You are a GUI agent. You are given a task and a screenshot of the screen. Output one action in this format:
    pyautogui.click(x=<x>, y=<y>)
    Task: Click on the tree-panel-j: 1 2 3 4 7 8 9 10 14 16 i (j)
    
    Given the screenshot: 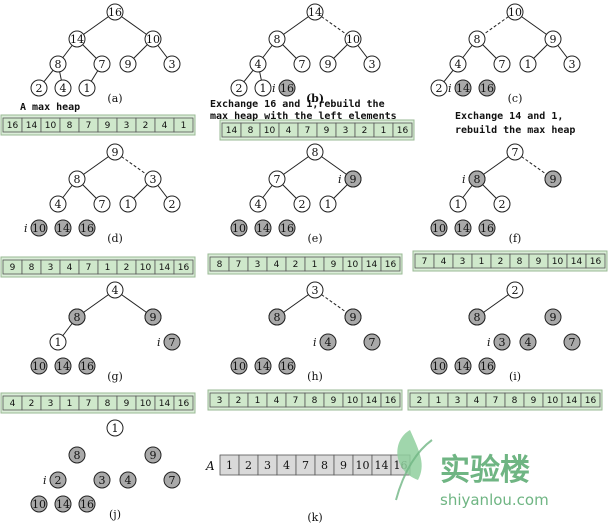 What is the action you would take?
    pyautogui.click(x=105, y=470)
    